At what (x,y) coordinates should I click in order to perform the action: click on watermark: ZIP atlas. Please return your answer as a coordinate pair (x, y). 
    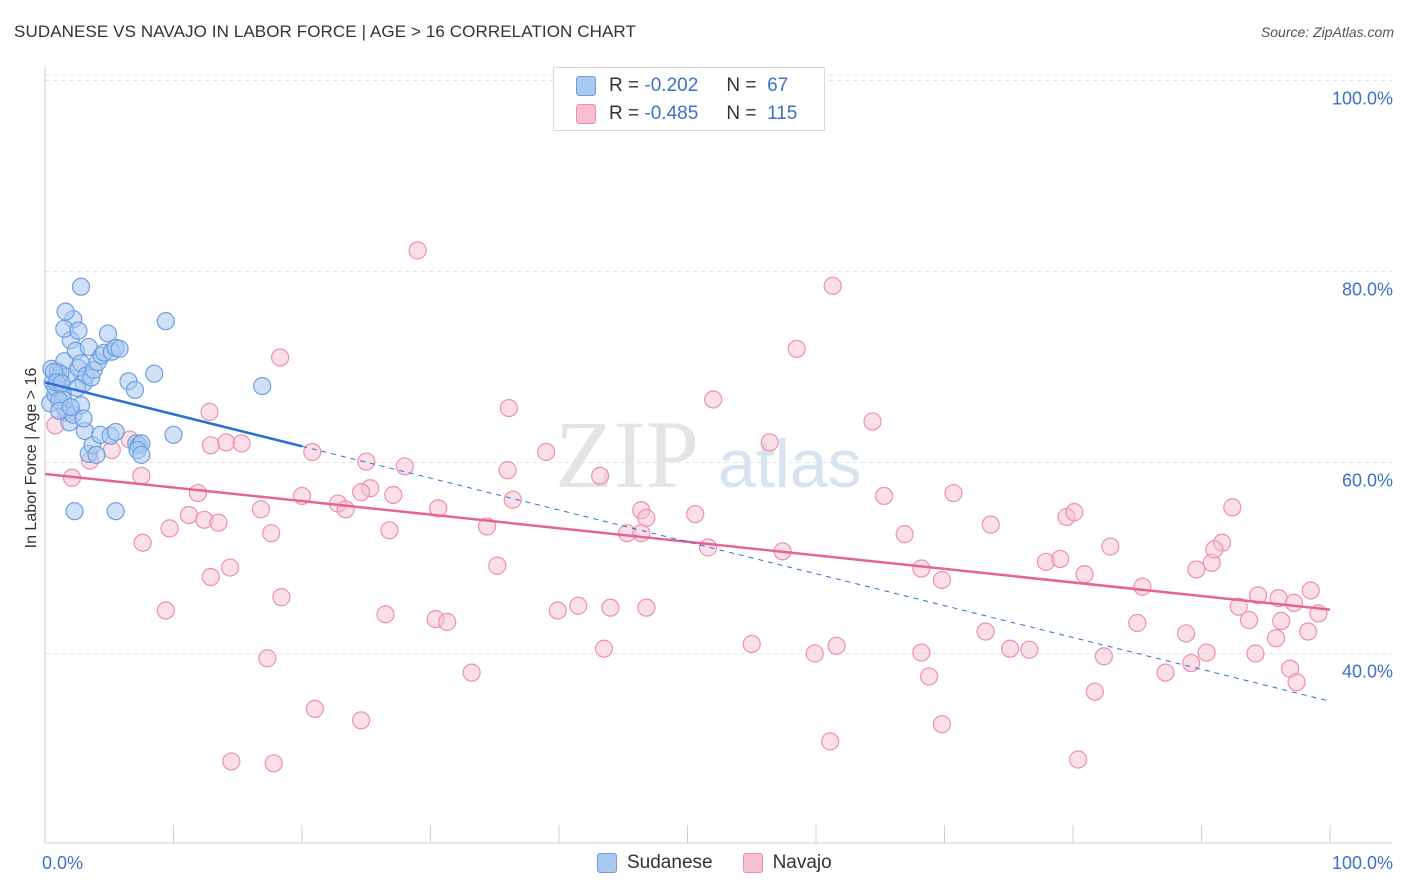
    Looking at the image, I should click on (708, 454).